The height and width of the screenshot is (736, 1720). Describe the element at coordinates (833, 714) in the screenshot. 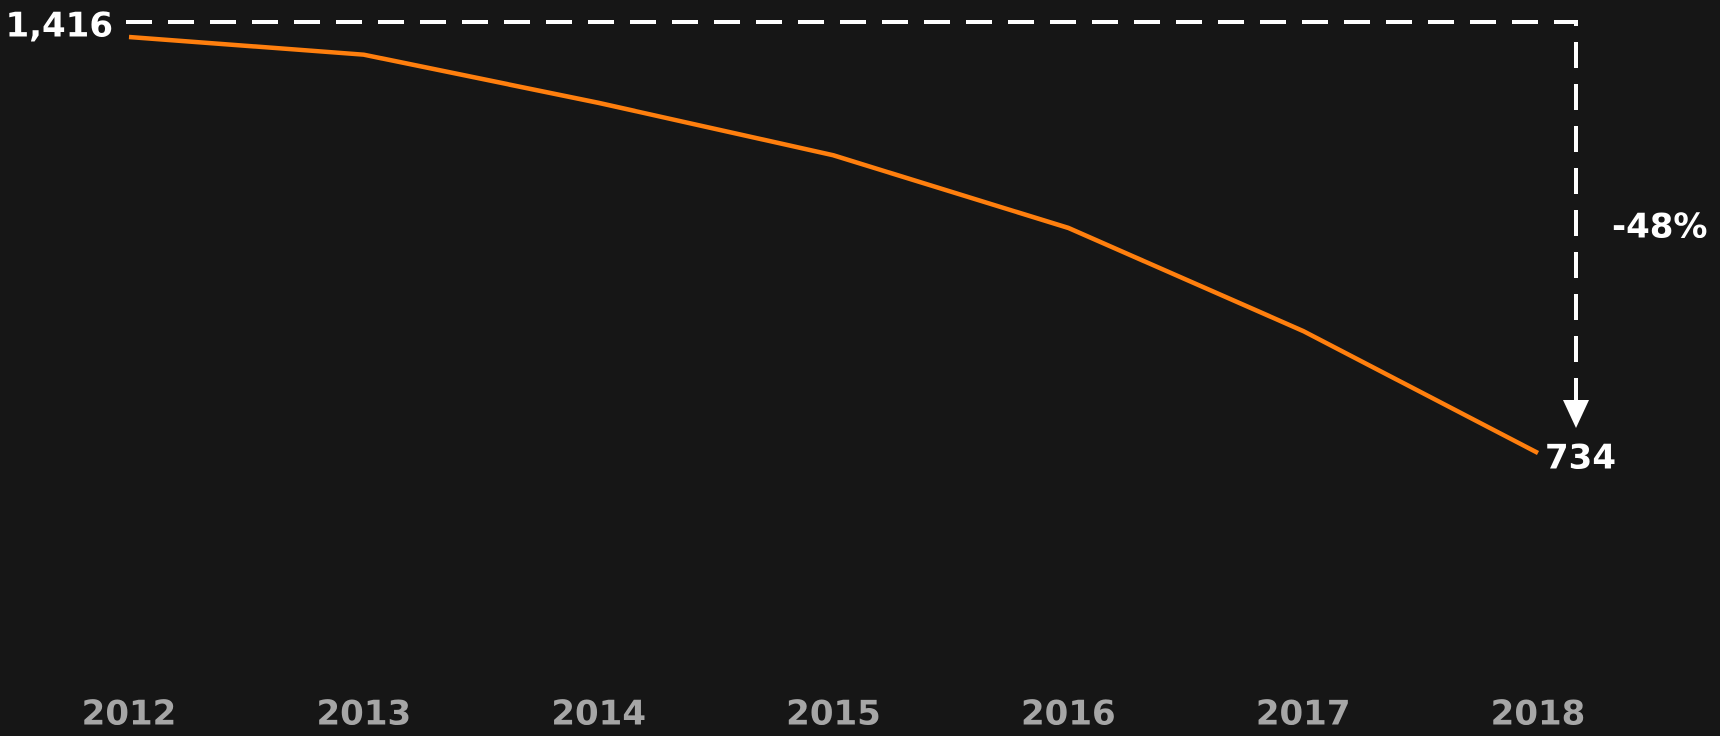

I see `x-tick-label: 2015` at that location.